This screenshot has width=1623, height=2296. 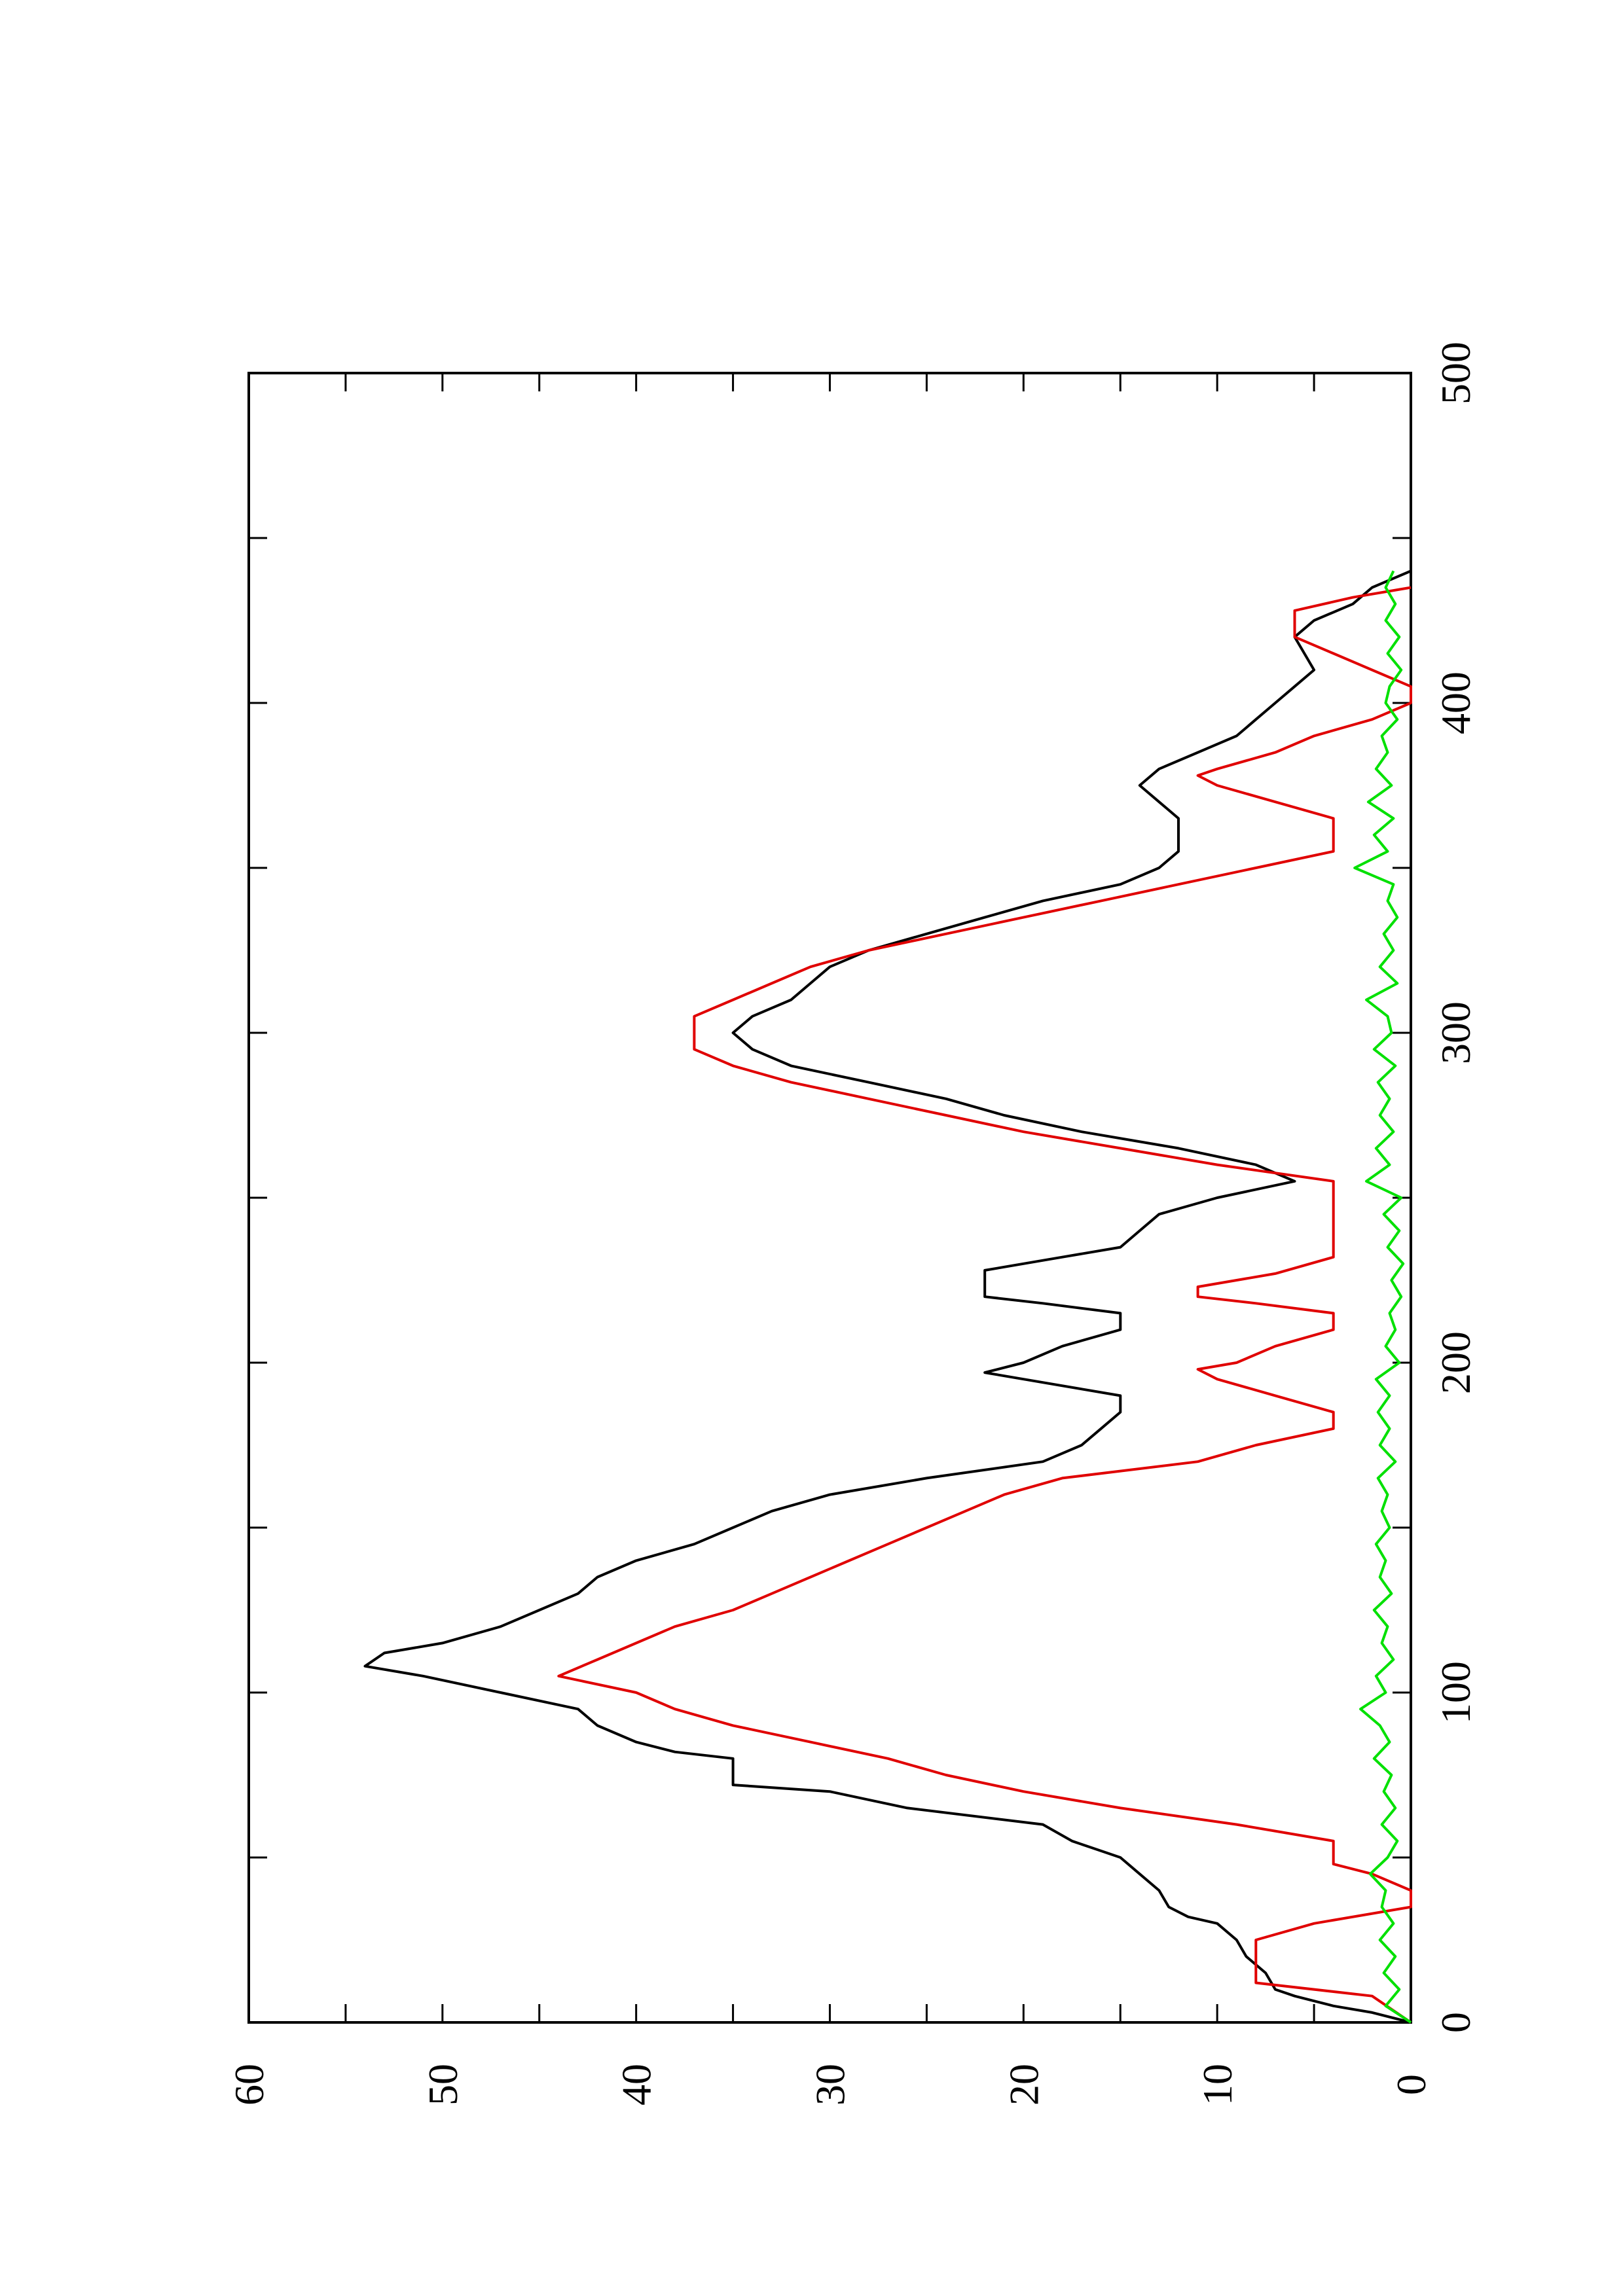 I want to click on x-tick-label: 0, so click(x=1455, y=2022).